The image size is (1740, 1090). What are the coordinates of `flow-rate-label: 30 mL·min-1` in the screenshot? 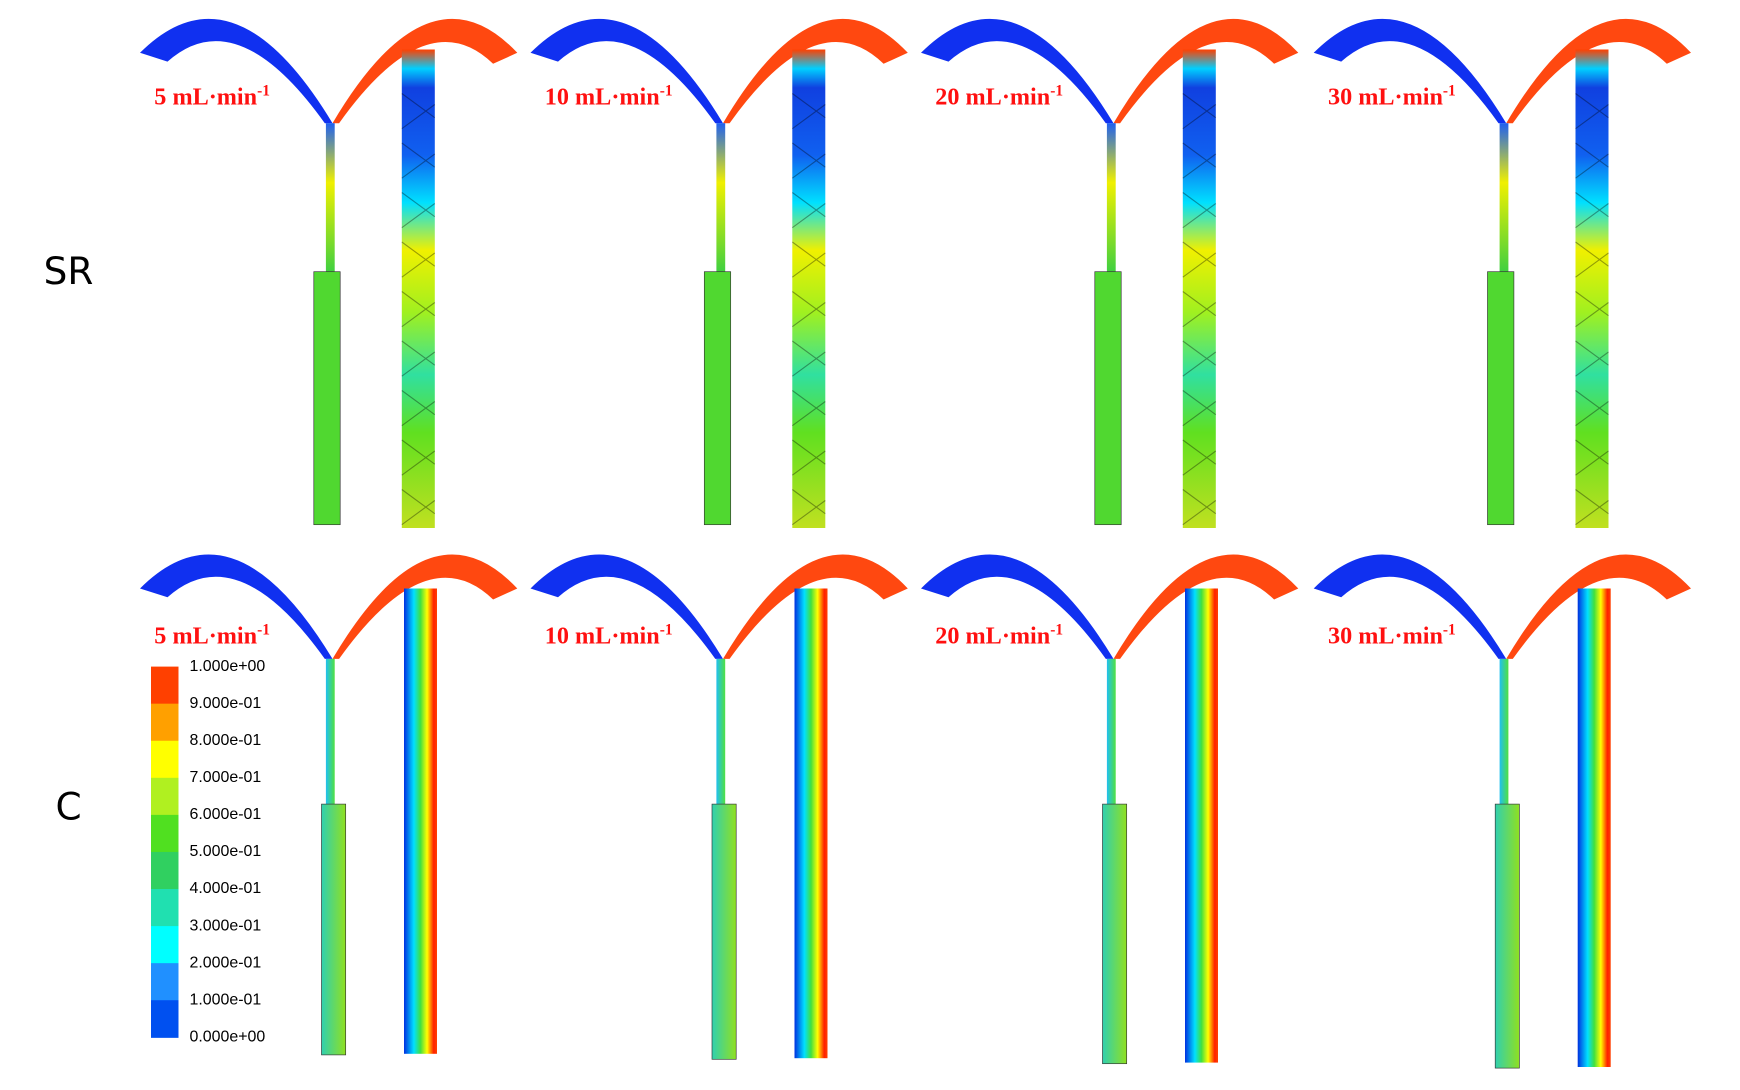 It's located at (1392, 636).